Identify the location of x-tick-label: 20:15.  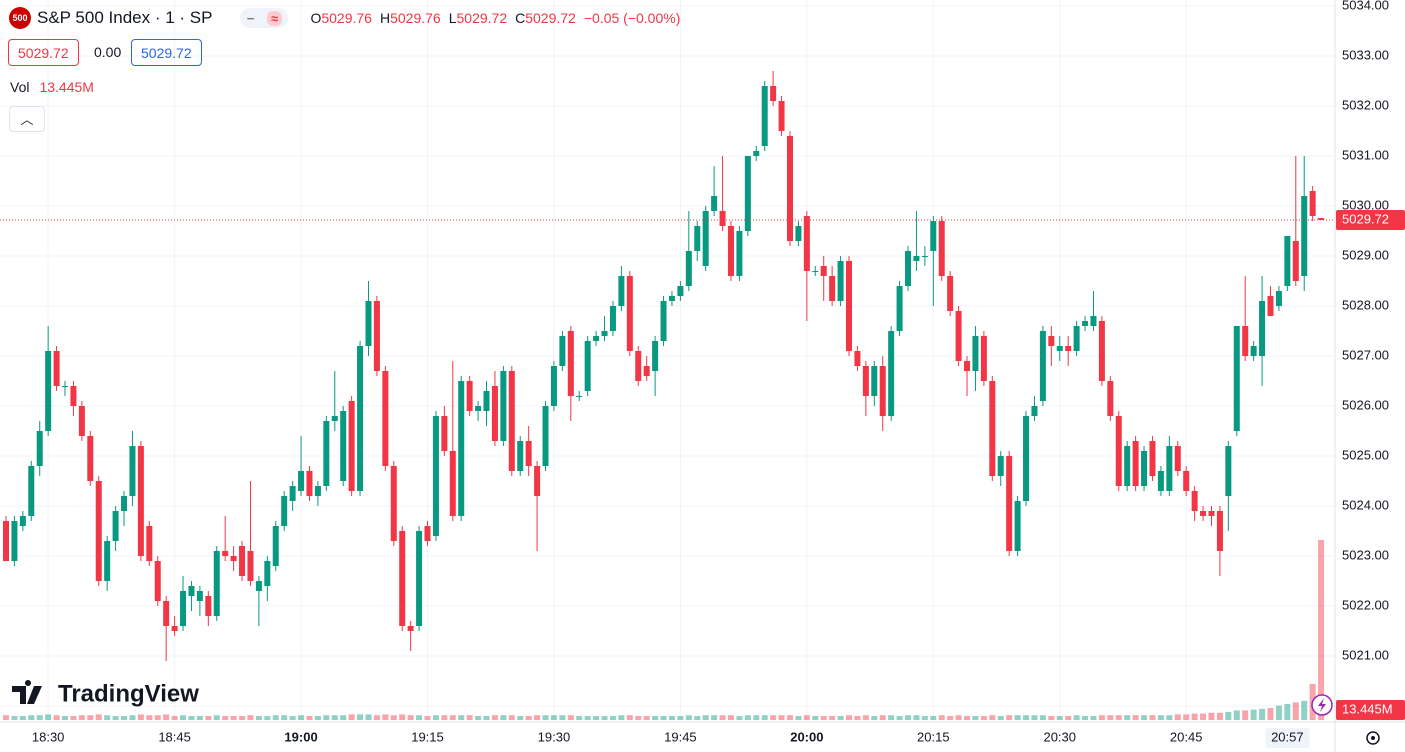
(933, 736).